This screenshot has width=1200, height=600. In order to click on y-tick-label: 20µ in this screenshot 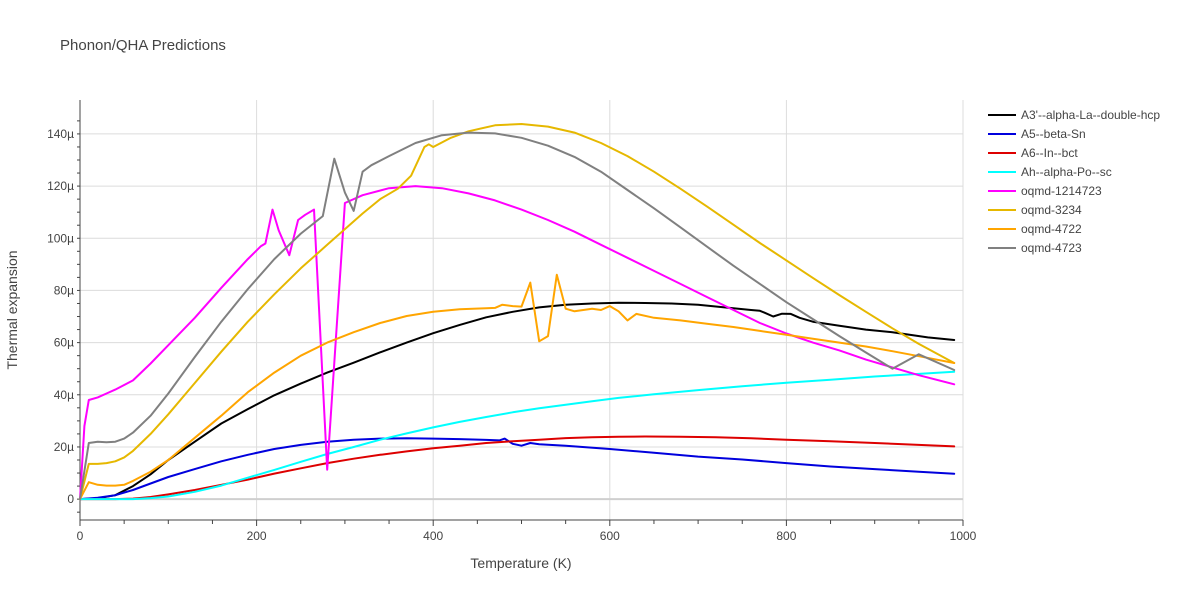, I will do `click(64, 447)`.